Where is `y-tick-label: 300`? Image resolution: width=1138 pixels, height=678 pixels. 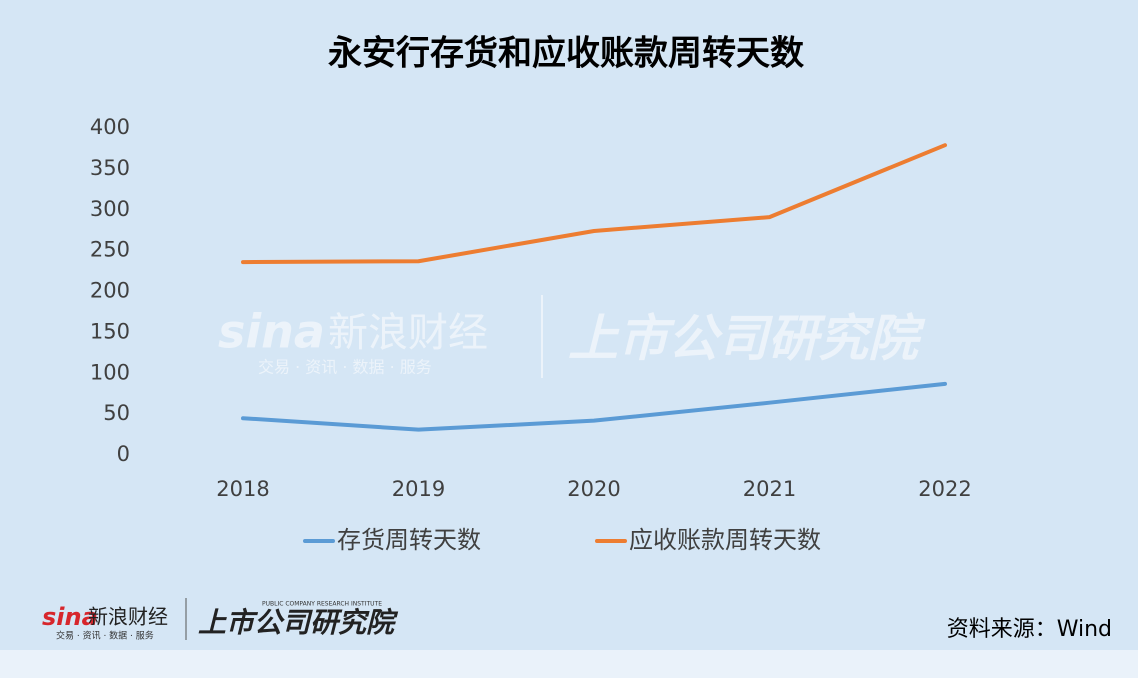 y-tick-label: 300 is located at coordinates (110, 209).